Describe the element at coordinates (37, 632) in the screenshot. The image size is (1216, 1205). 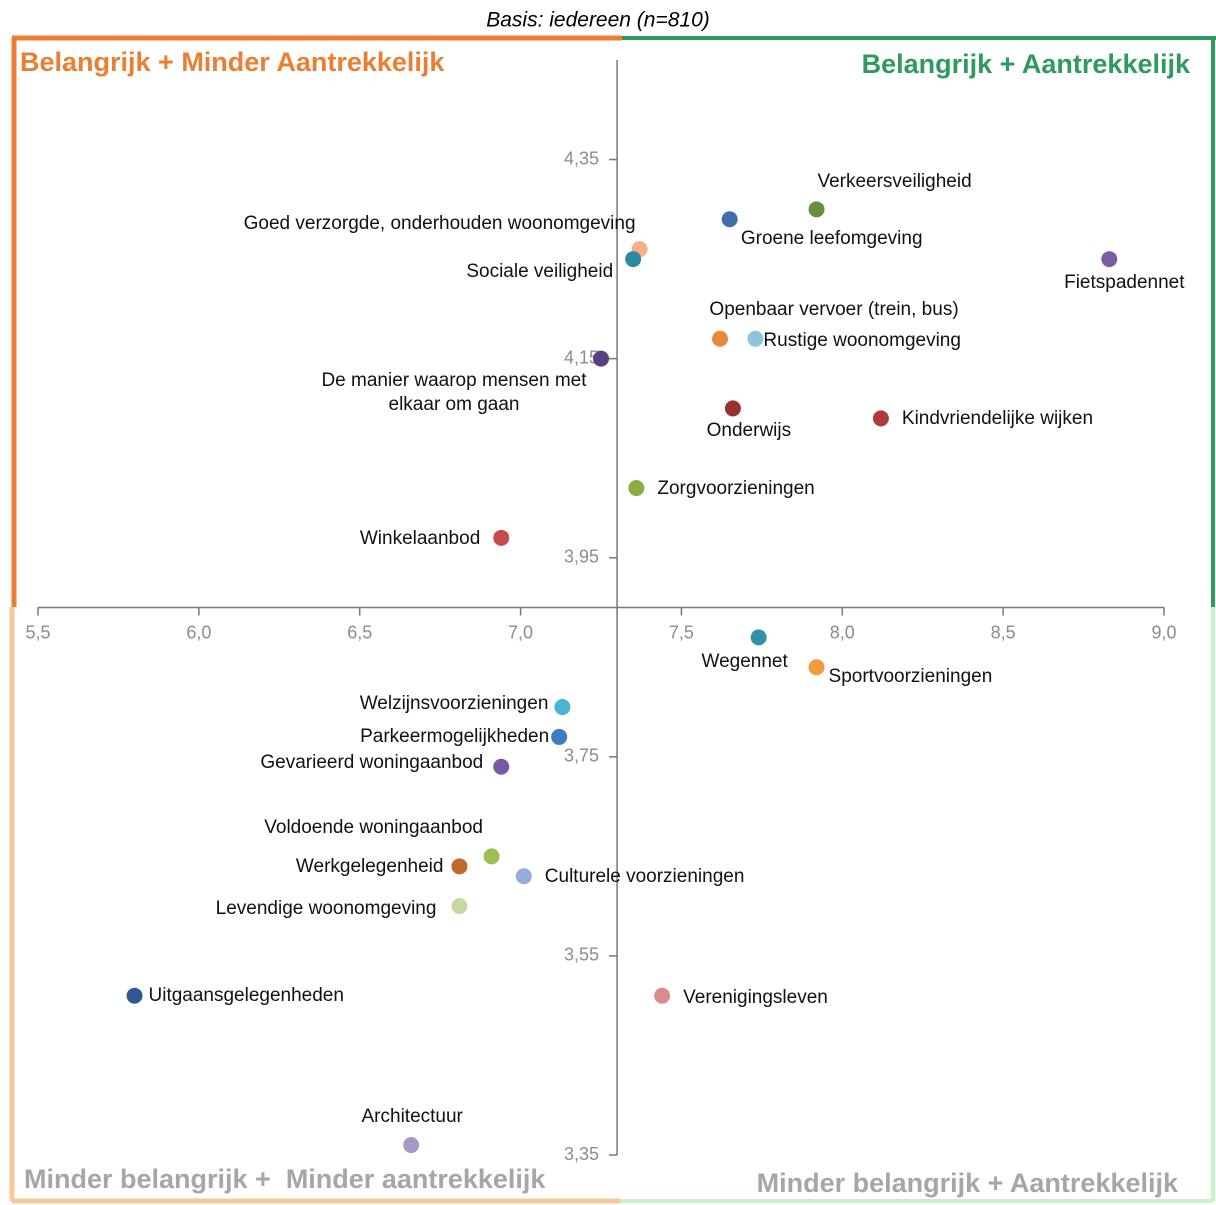
I see `x-tick-label: 5,5` at that location.